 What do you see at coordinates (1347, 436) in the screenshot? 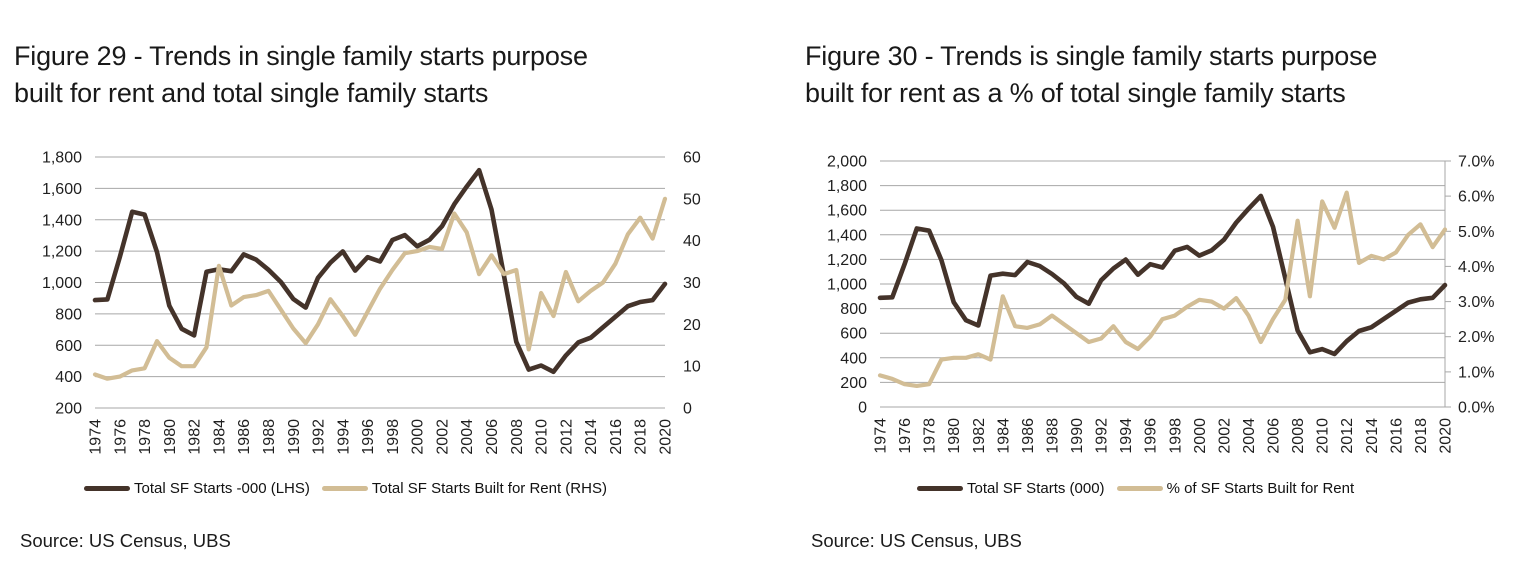
I see `svg-text: 2012` at bounding box center [1347, 436].